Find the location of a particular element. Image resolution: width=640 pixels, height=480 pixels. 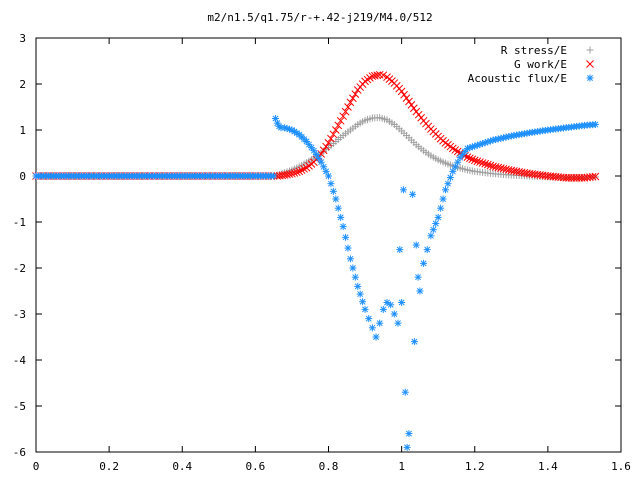

y-tick-labels: 3 2 1 0 -1 -2 -3 -4 -5 -6 is located at coordinates (20, 245).